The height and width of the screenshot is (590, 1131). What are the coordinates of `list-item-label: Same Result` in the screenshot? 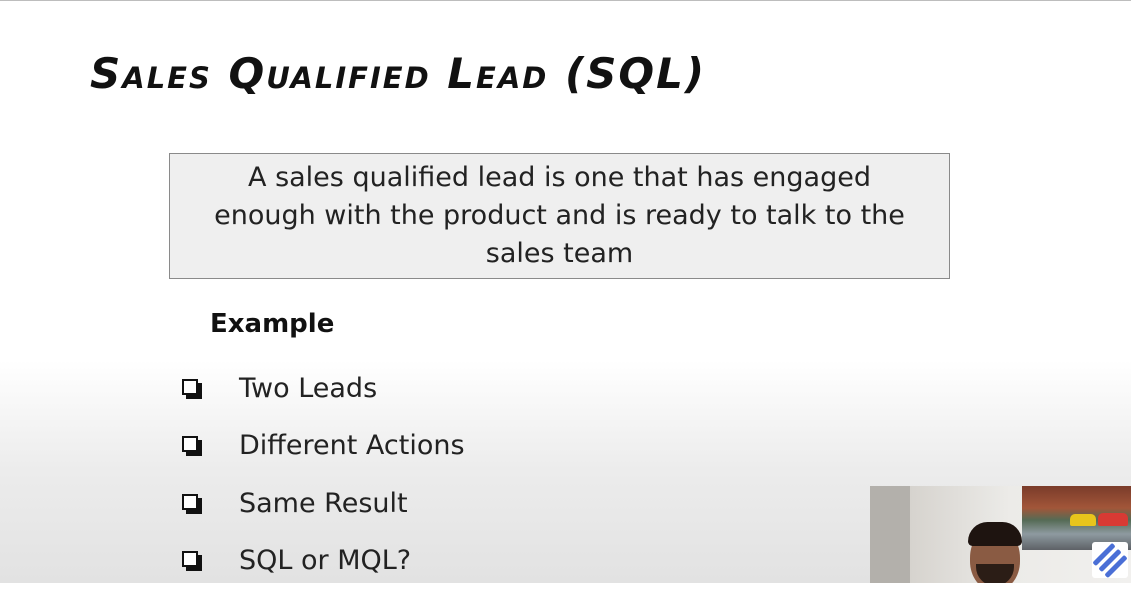 It's located at (323, 504).